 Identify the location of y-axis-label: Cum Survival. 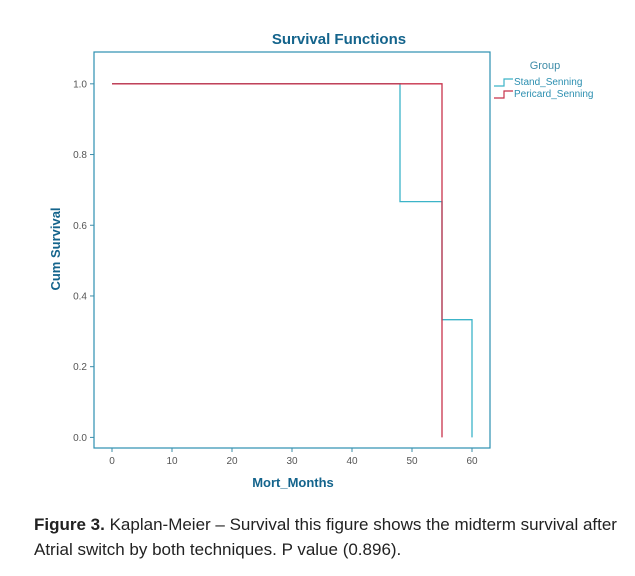
(55, 248).